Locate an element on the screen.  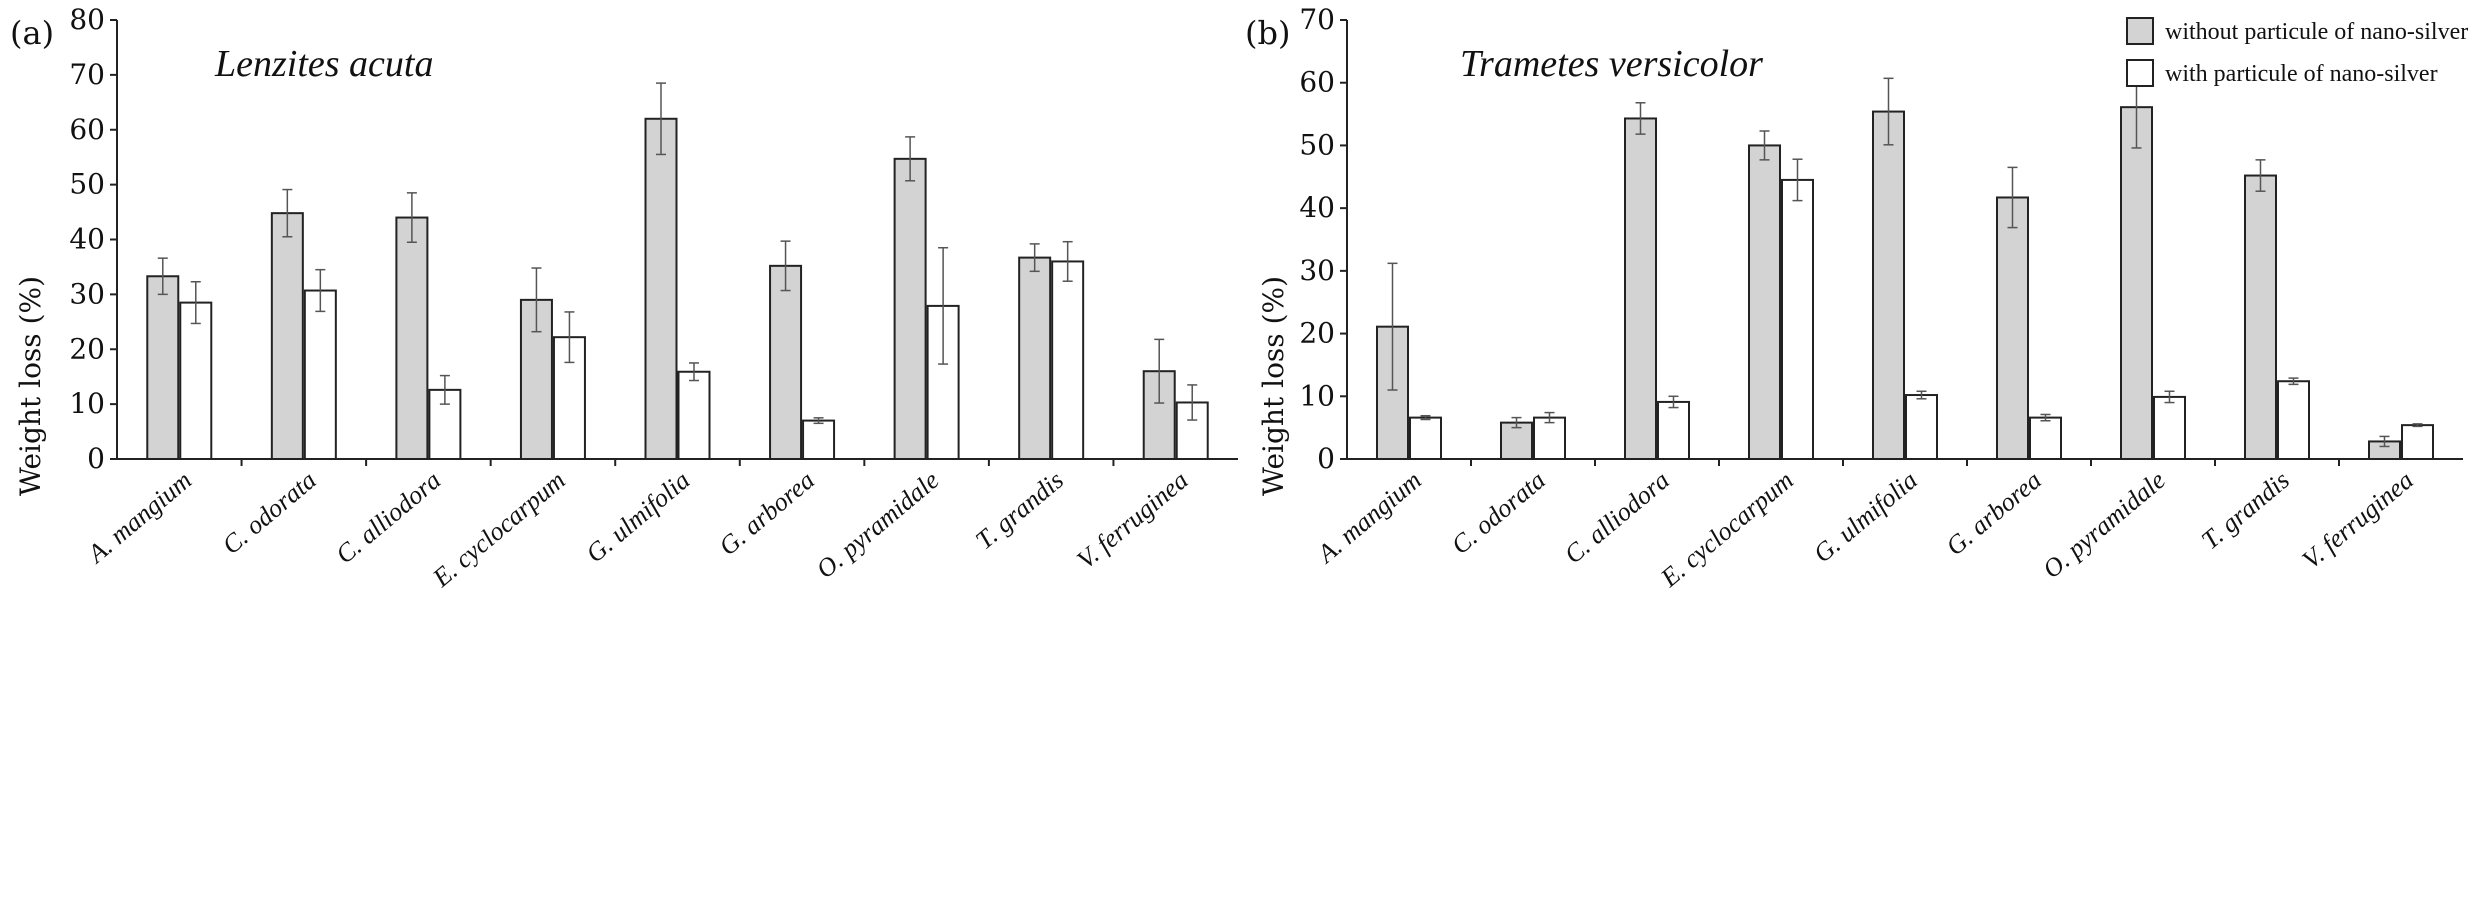
legend-label-with: with particule of nano-silver is located at coordinates (2301, 74).